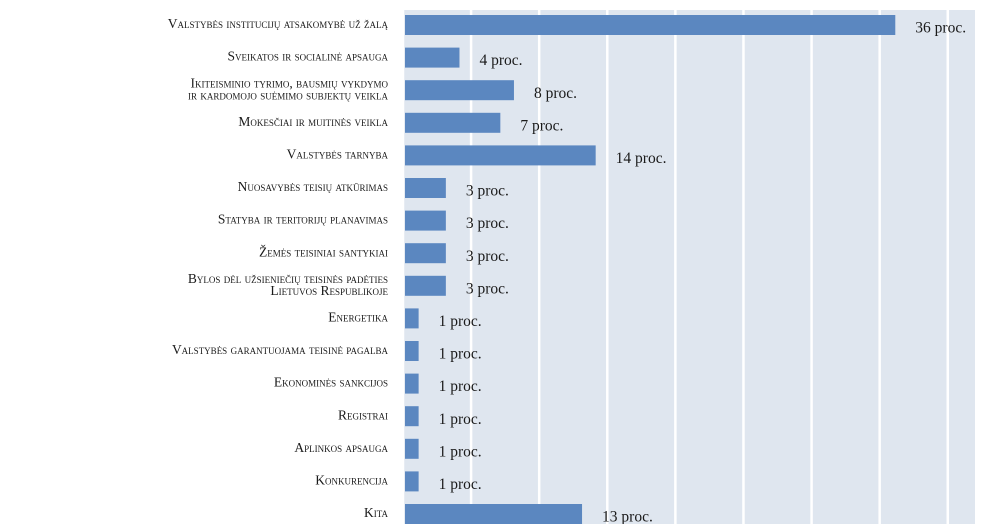  What do you see at coordinates (313, 186) in the screenshot?
I see `category-label: Nuosavybės teisių atkūrimas` at bounding box center [313, 186].